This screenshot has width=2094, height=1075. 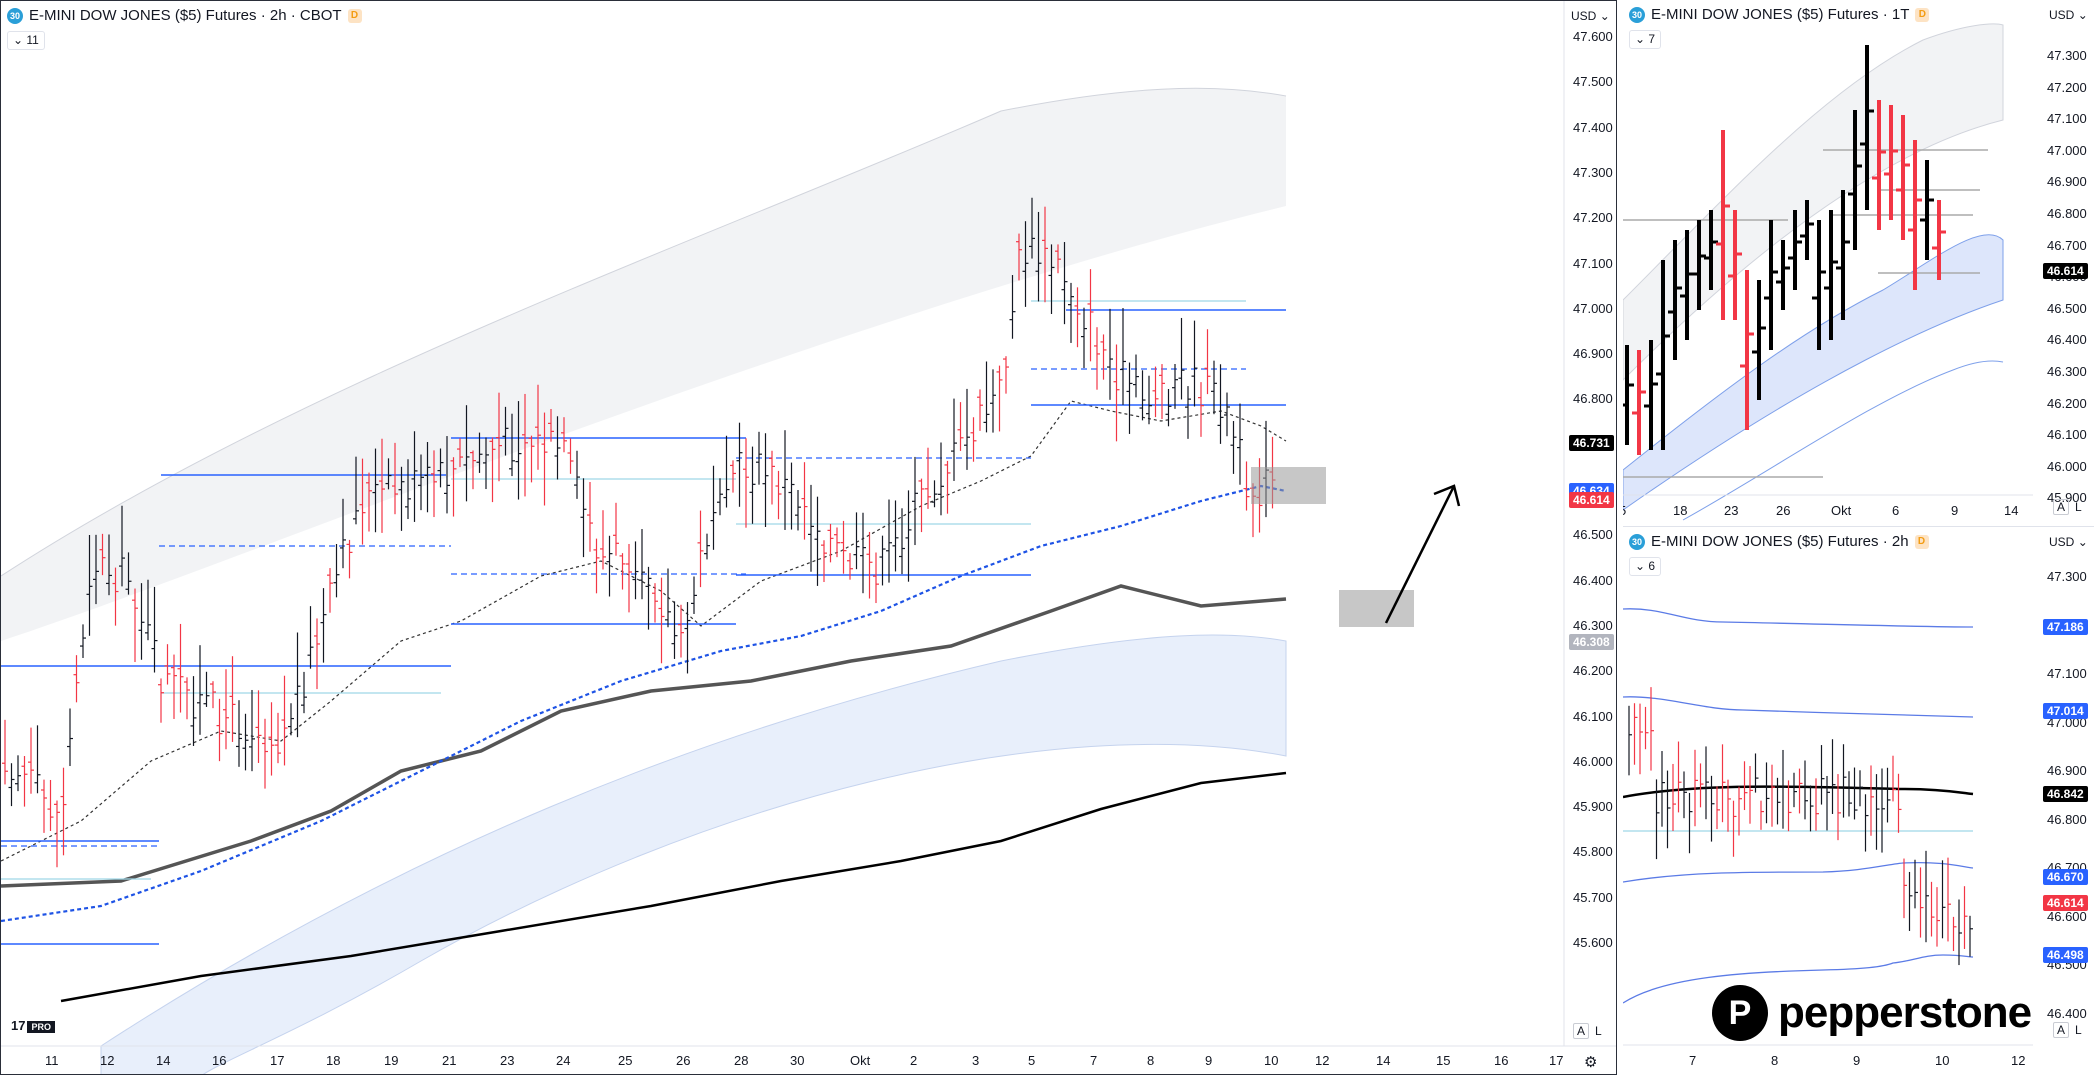 I want to click on time-tick-label: 25, so click(x=625, y=1060).